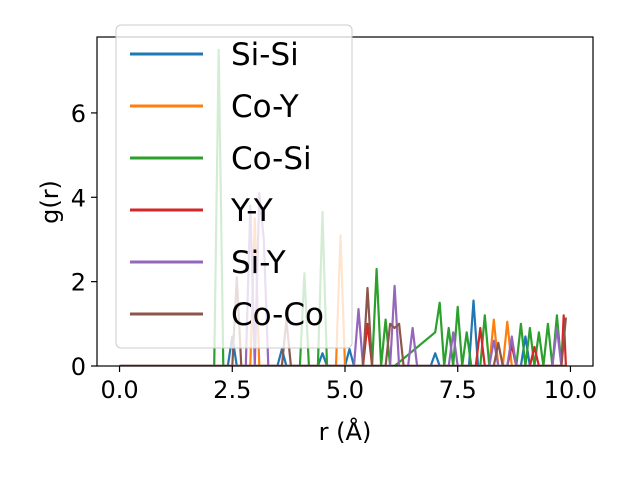 Image resolution: width=640 pixels, height=480 pixels. I want to click on y-tick-label: 4, so click(78, 198).